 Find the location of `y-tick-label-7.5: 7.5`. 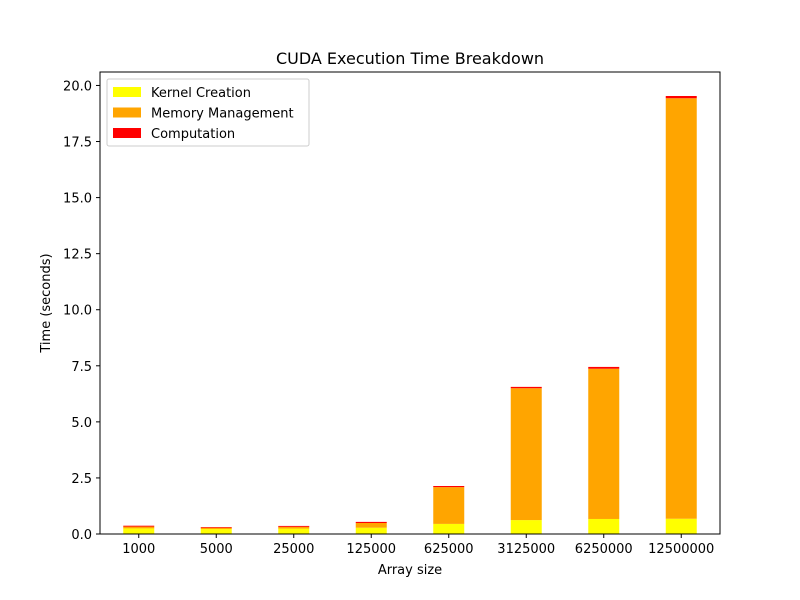

y-tick-label-7.5: 7.5 is located at coordinates (81, 367).